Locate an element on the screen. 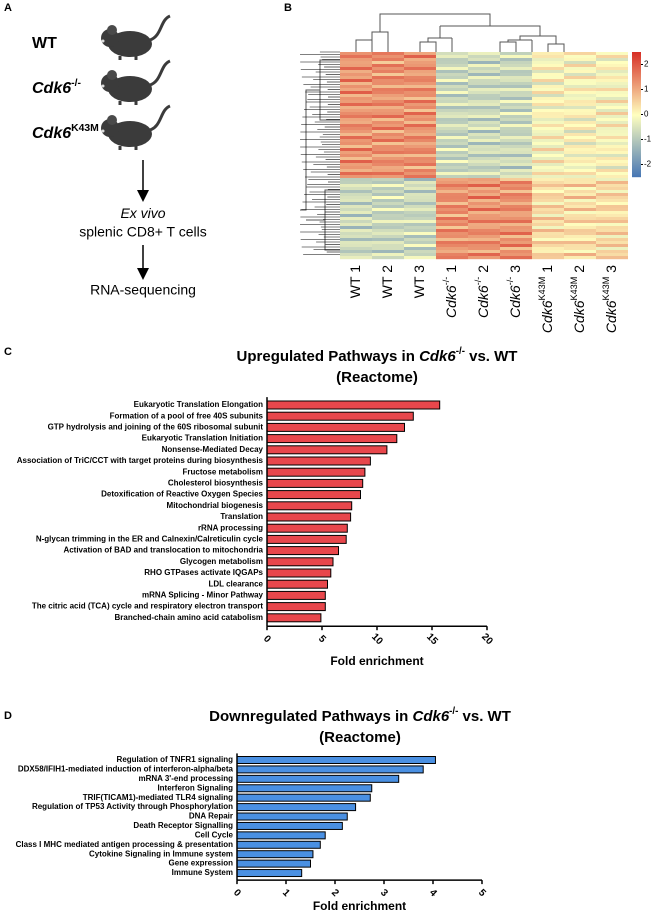  category-label: Fructose metabolism is located at coordinates (223, 471).